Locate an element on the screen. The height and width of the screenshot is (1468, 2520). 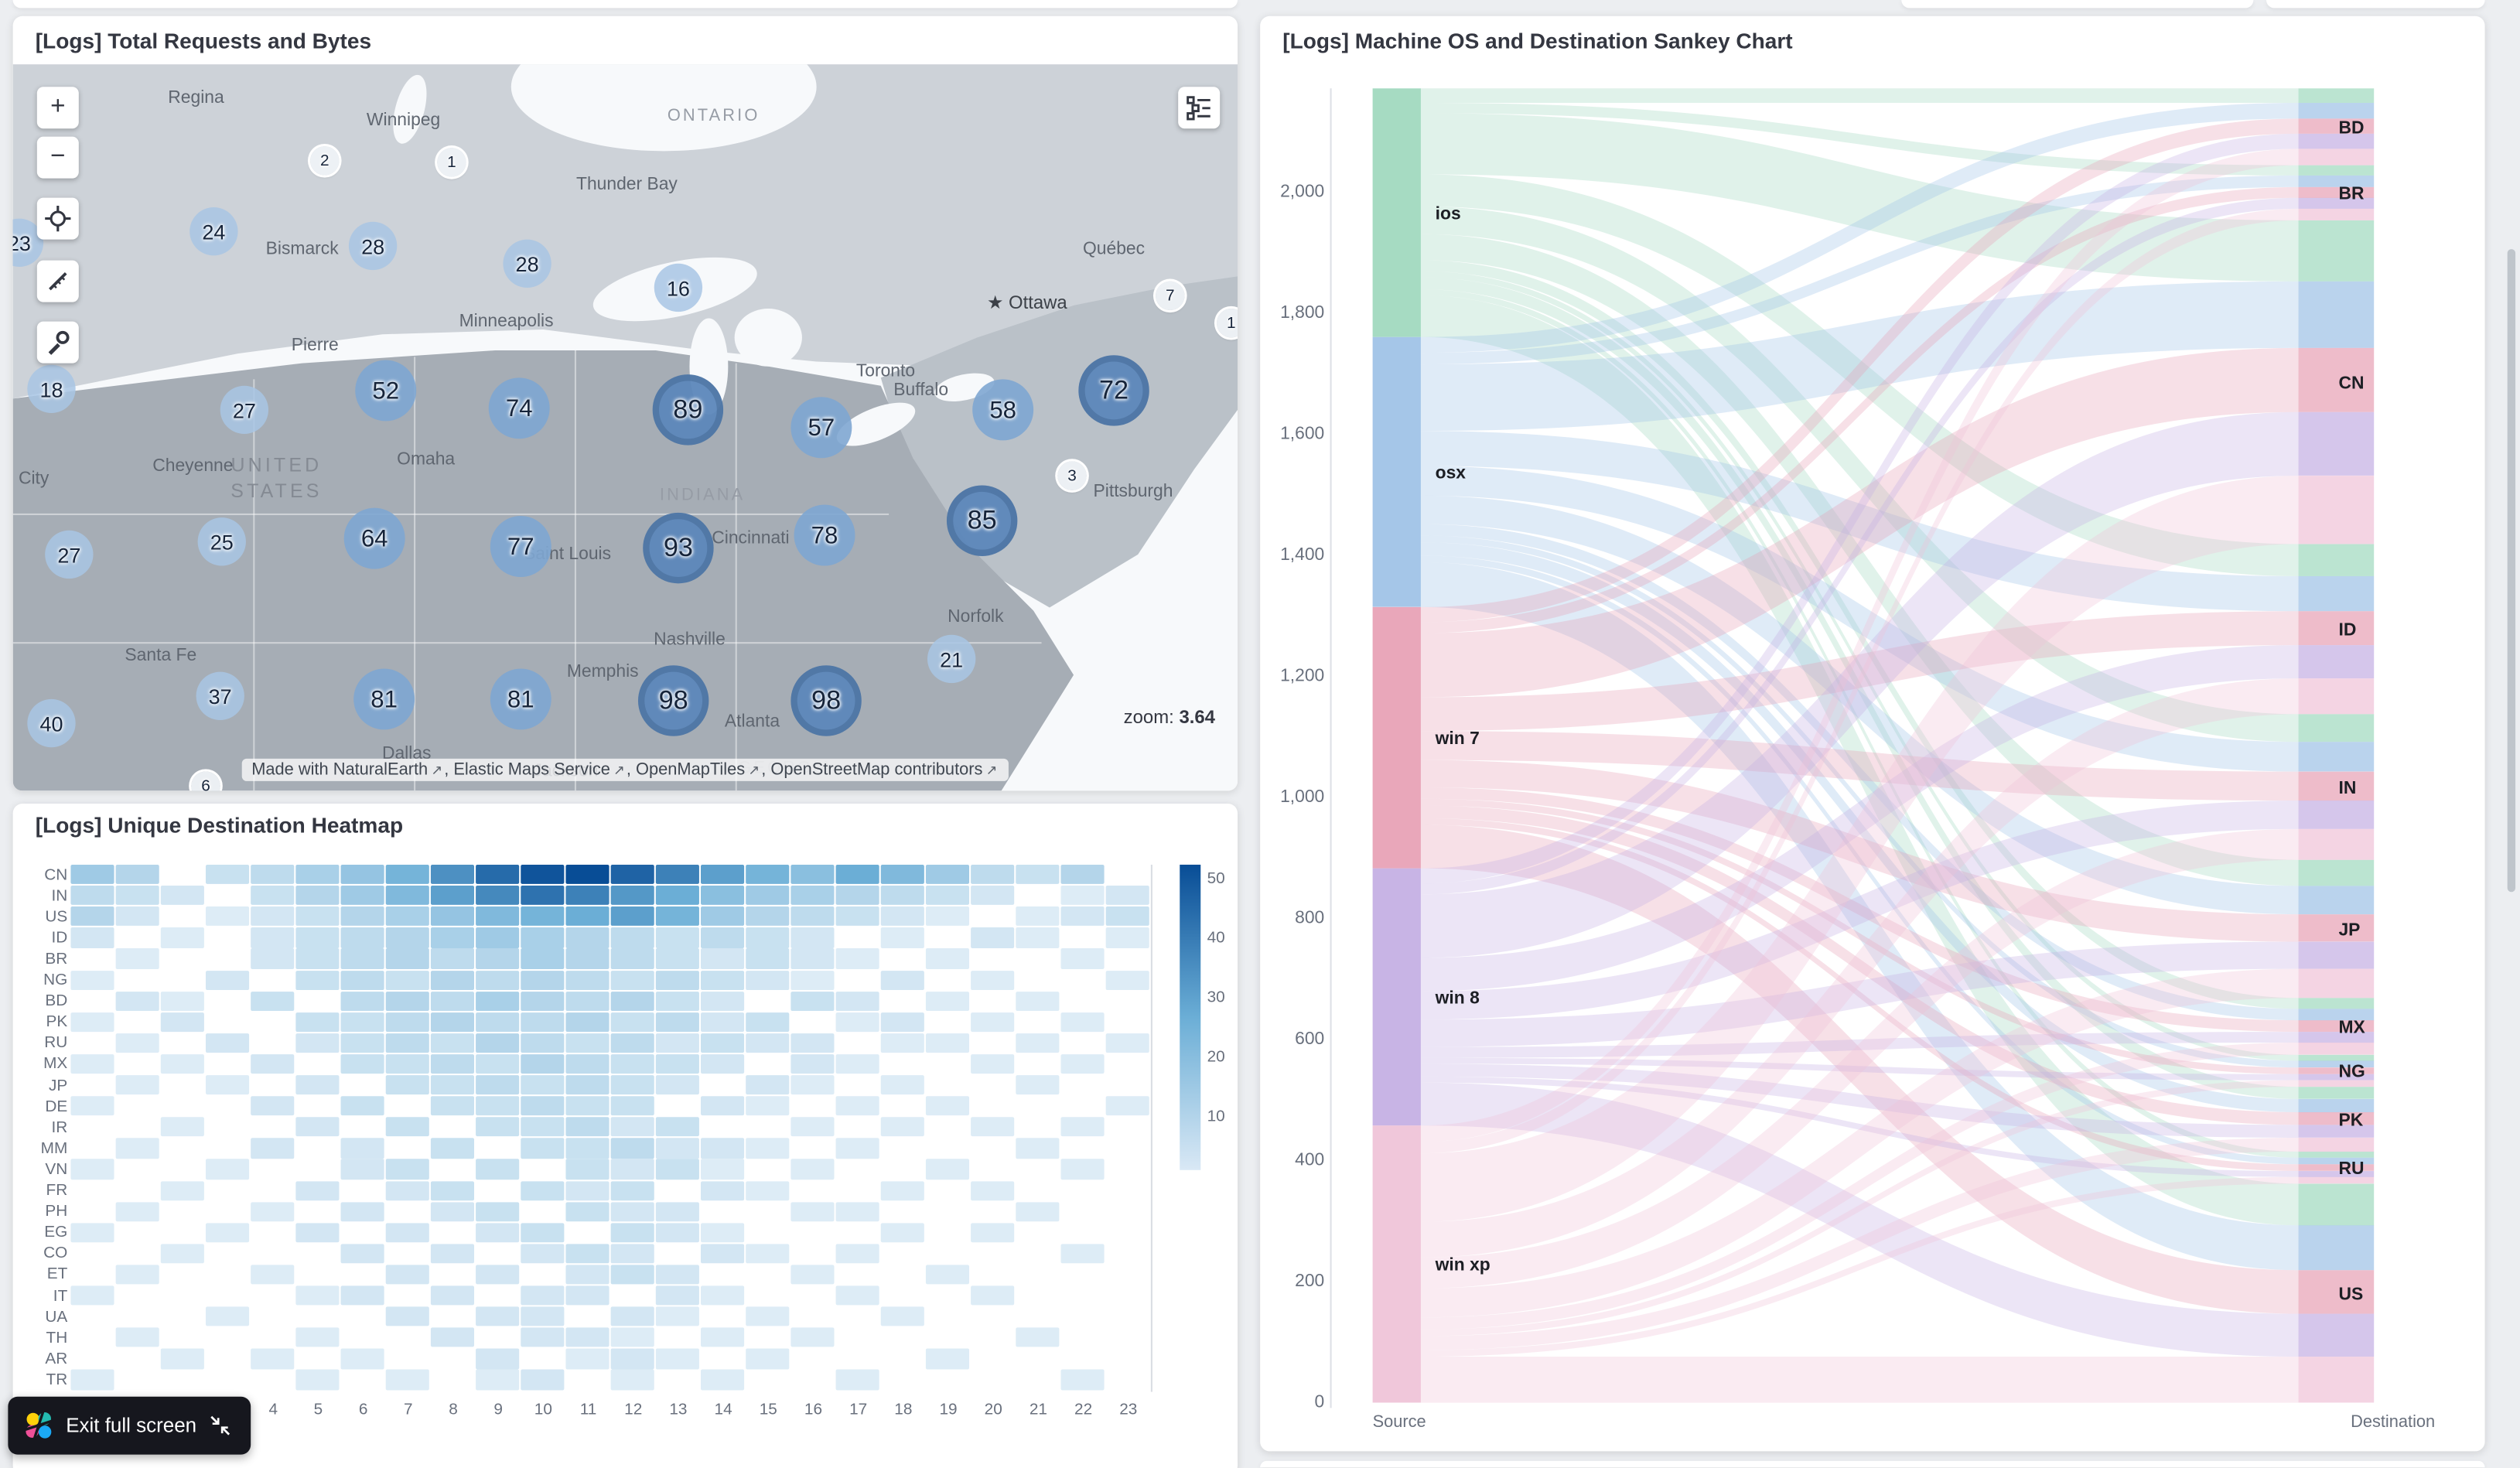
map-cluster-marker: 28 is located at coordinates (373, 246).